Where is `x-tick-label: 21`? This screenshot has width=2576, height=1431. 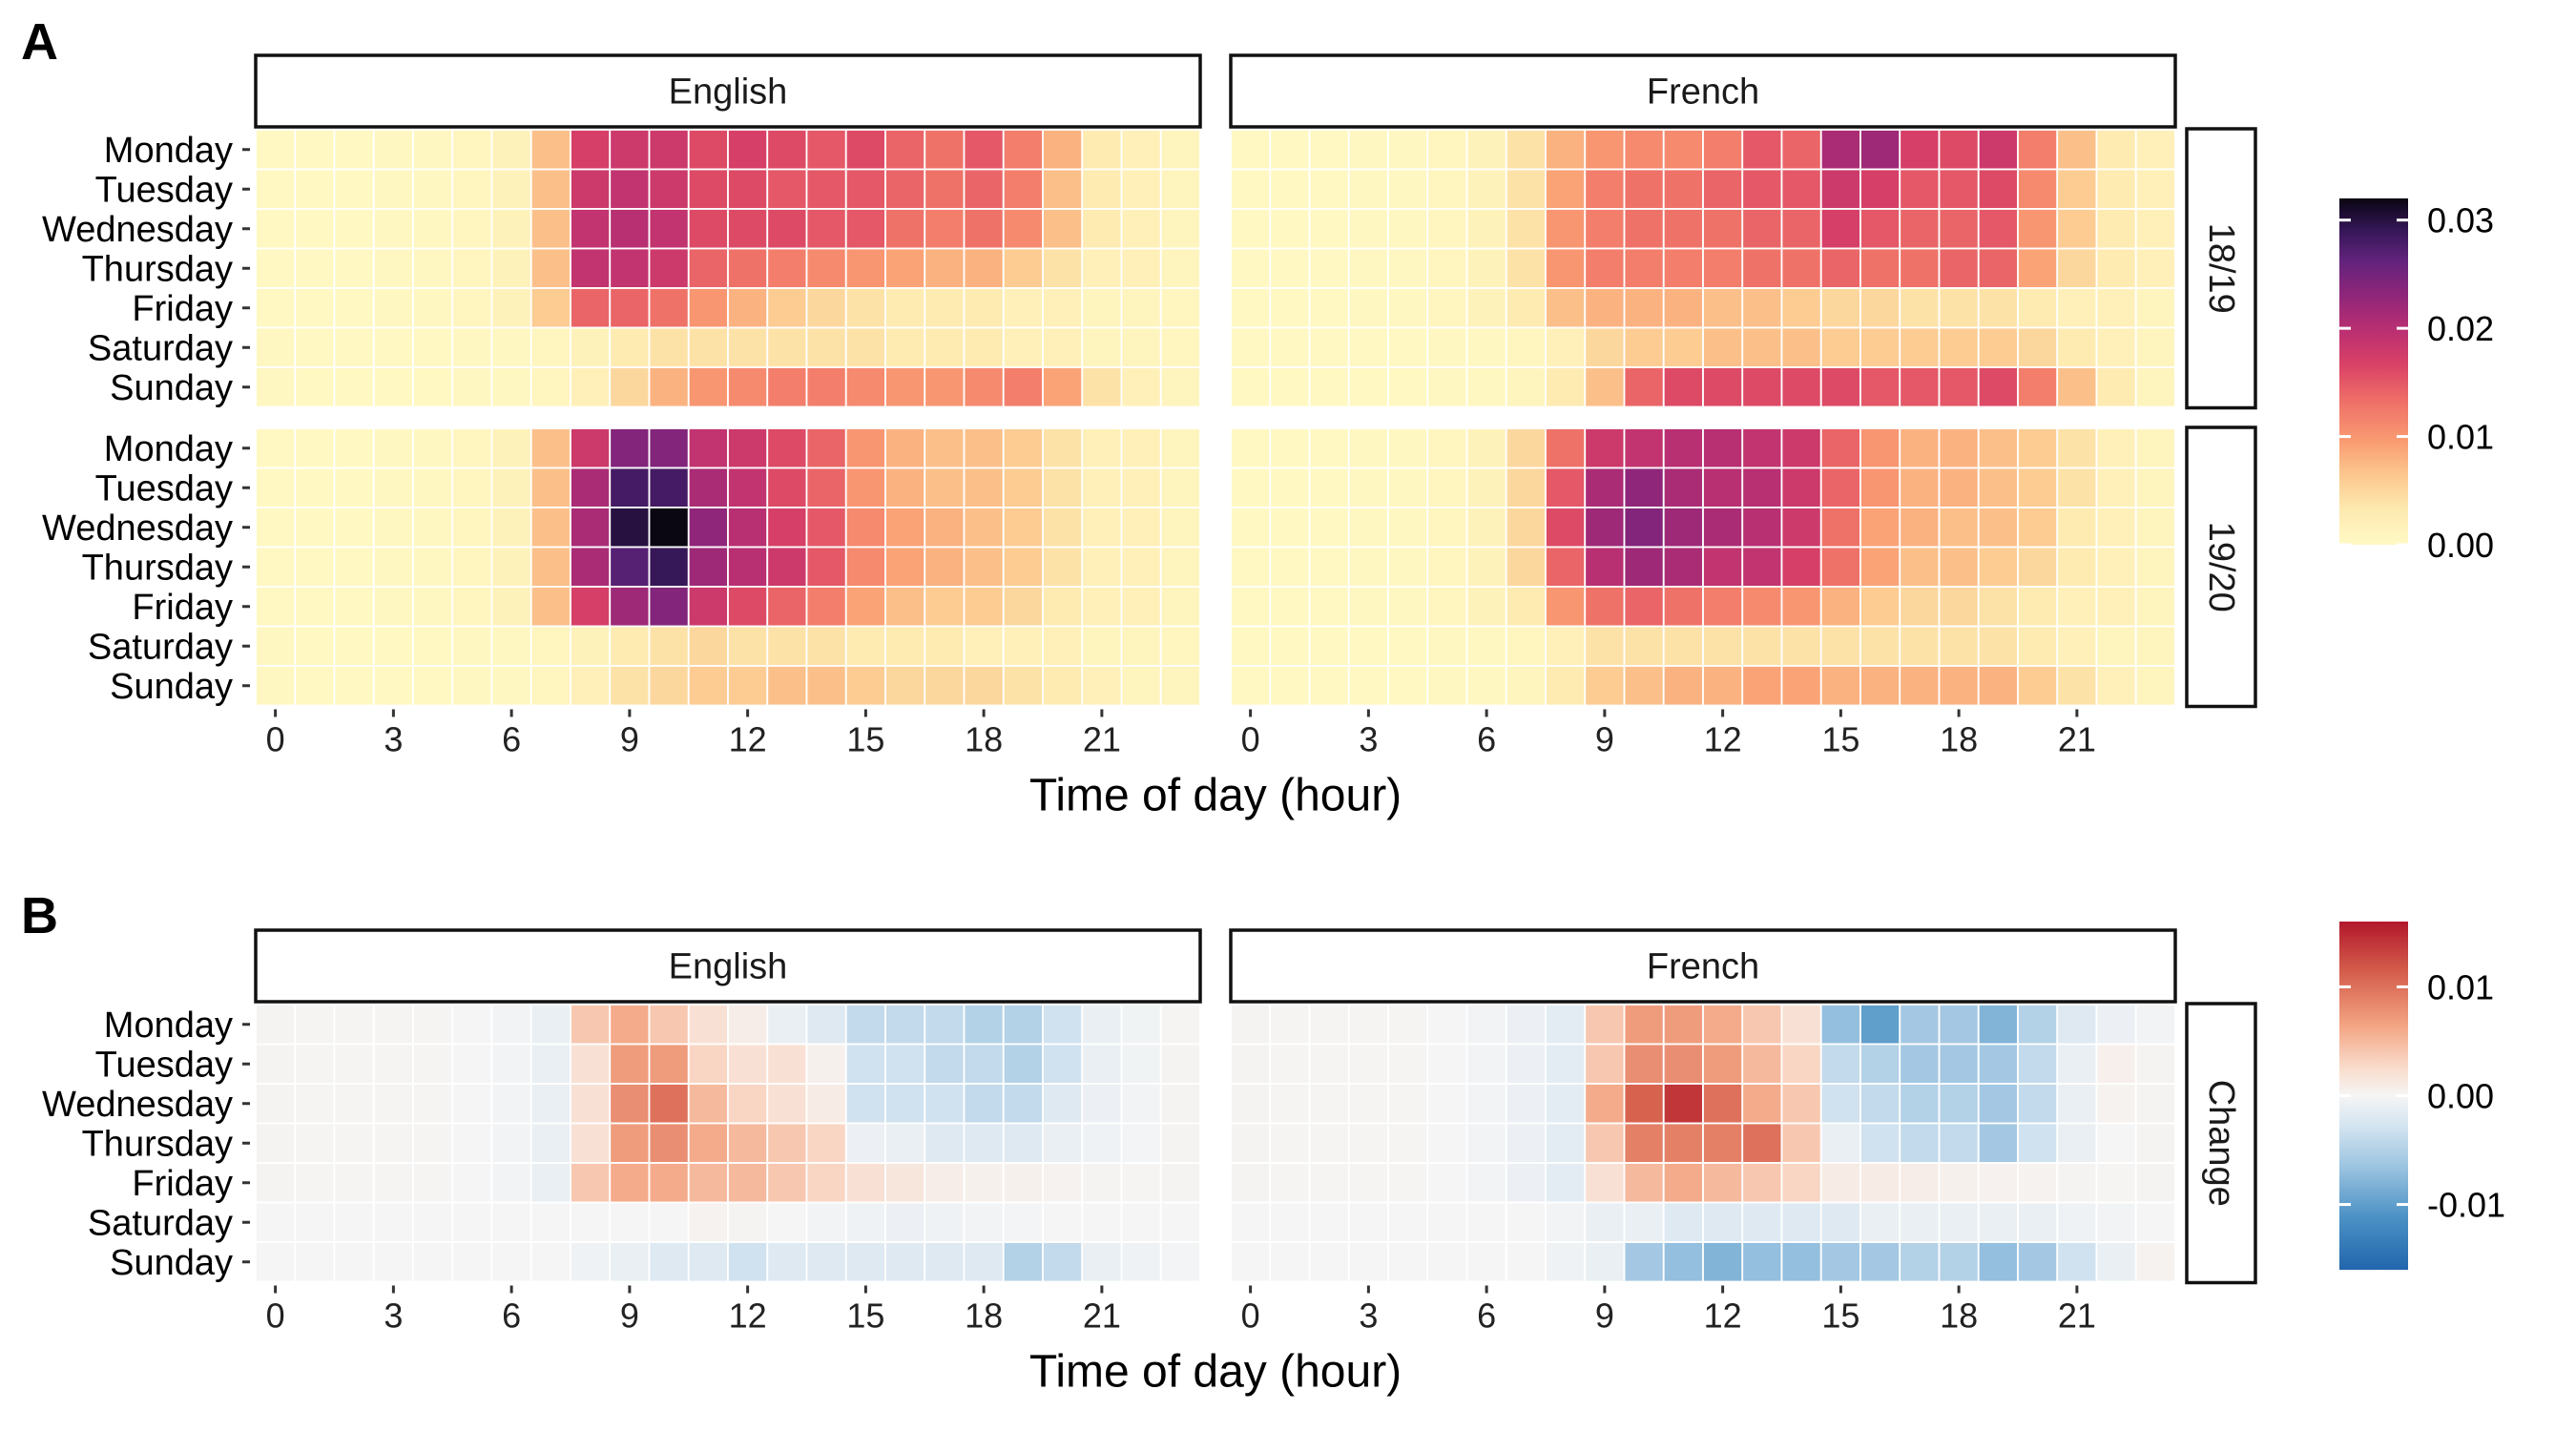
x-tick-label: 21 is located at coordinates (1102, 1316).